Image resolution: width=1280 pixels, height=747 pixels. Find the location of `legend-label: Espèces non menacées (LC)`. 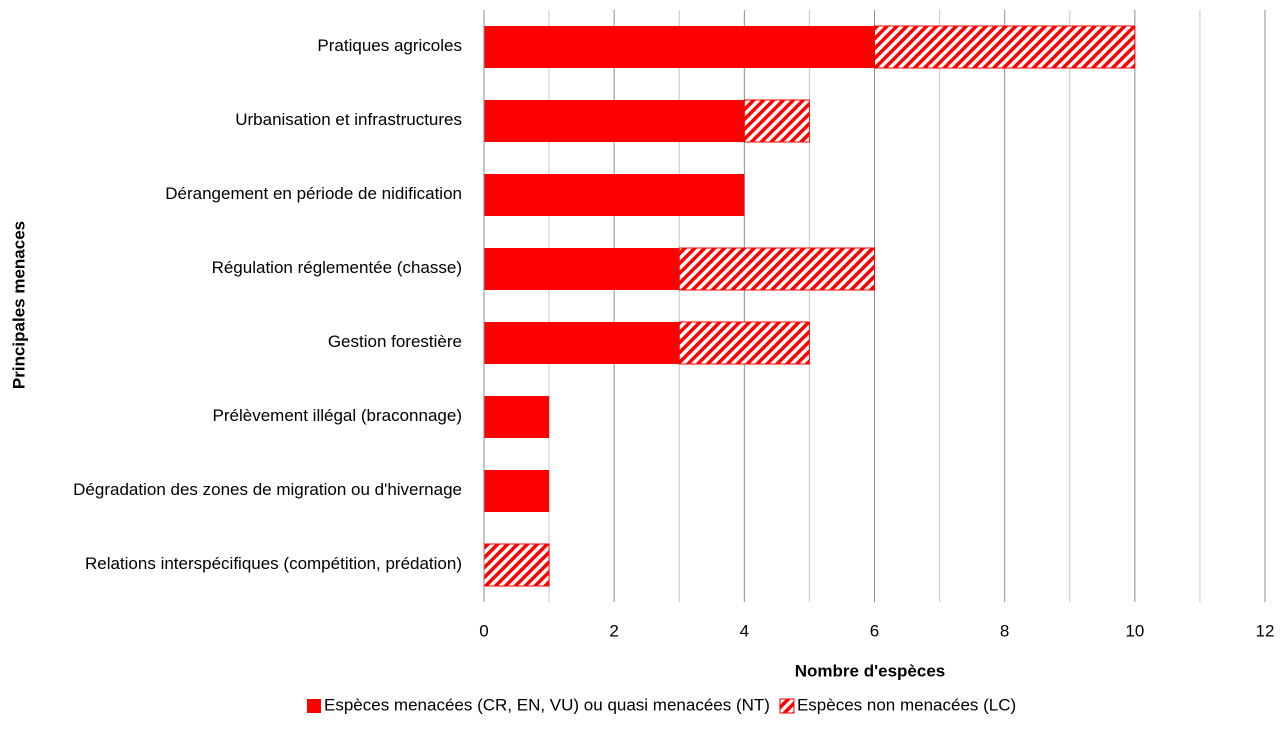

legend-label: Espèces non menacées (LC) is located at coordinates (906, 704).